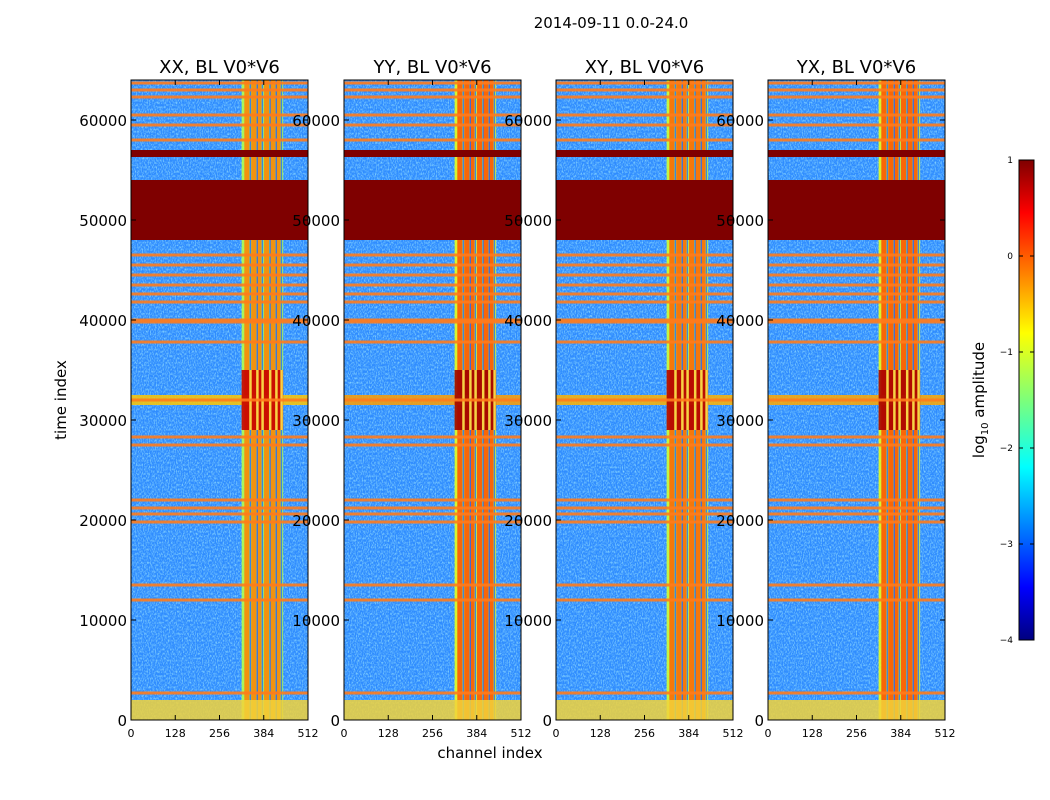  Describe the element at coordinates (1006, 545) in the screenshot. I see `colorbar-tick-label: −3` at that location.